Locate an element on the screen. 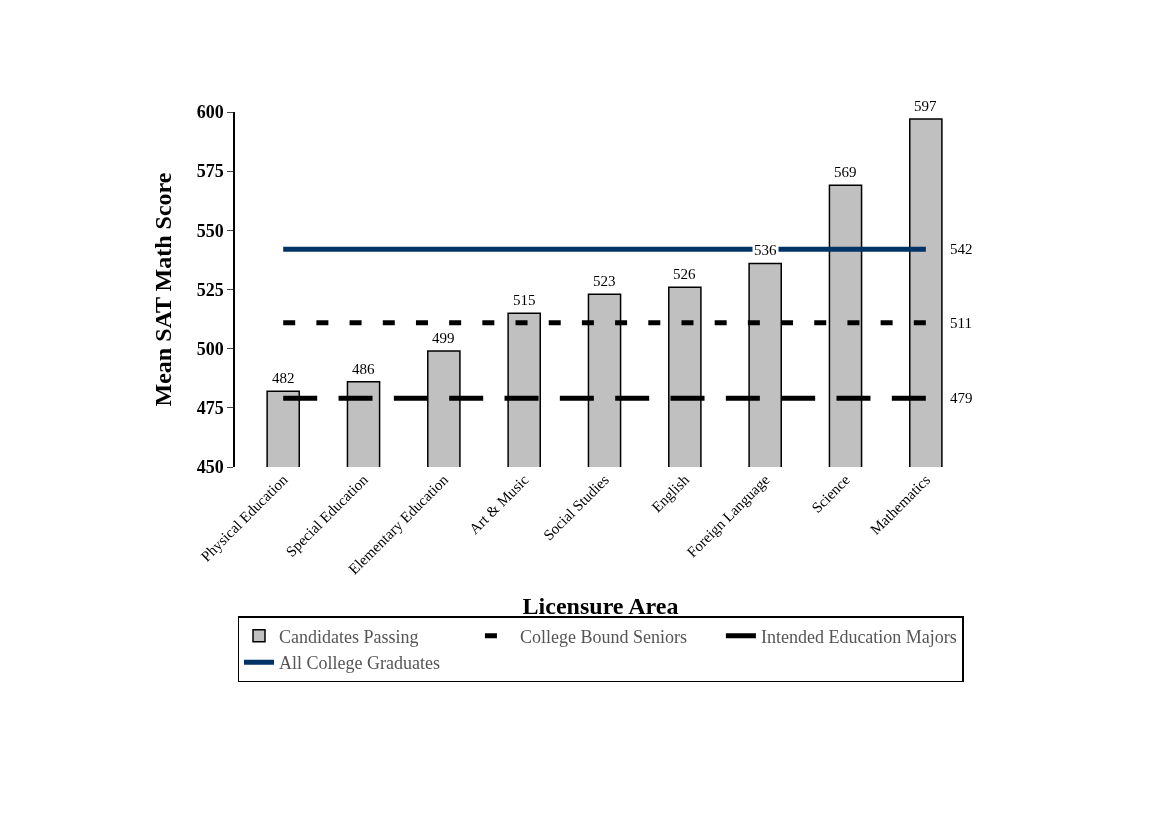 The height and width of the screenshot is (832, 1156). data-label: 542 is located at coordinates (961, 249).